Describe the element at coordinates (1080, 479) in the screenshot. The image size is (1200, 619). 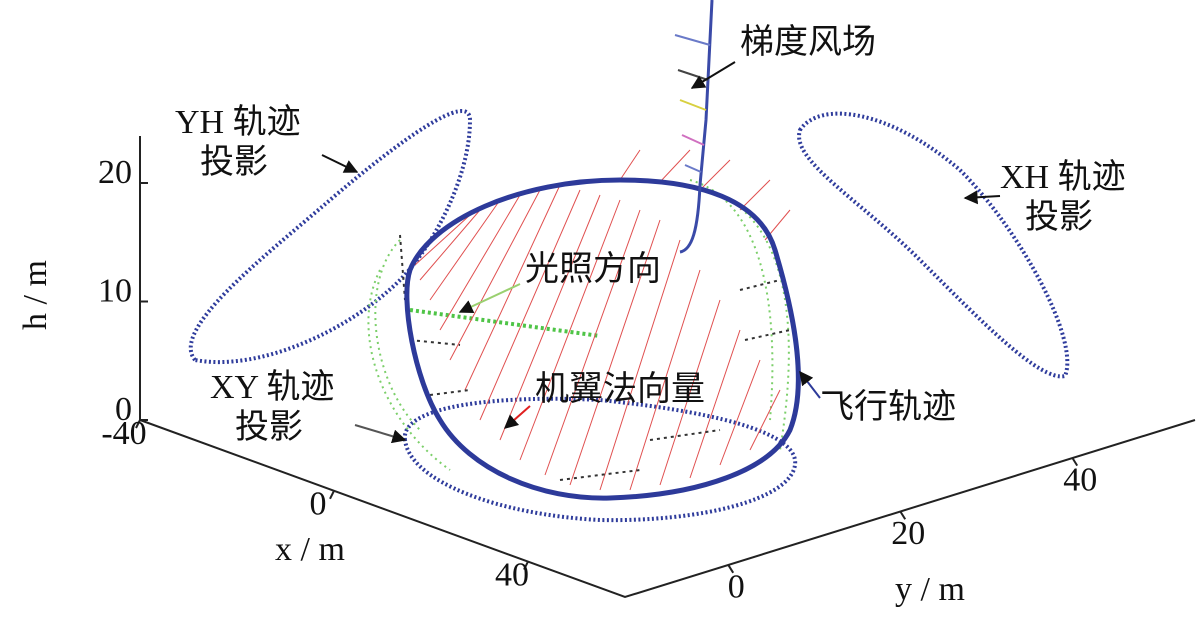
I see `y-tick-label: 40` at that location.